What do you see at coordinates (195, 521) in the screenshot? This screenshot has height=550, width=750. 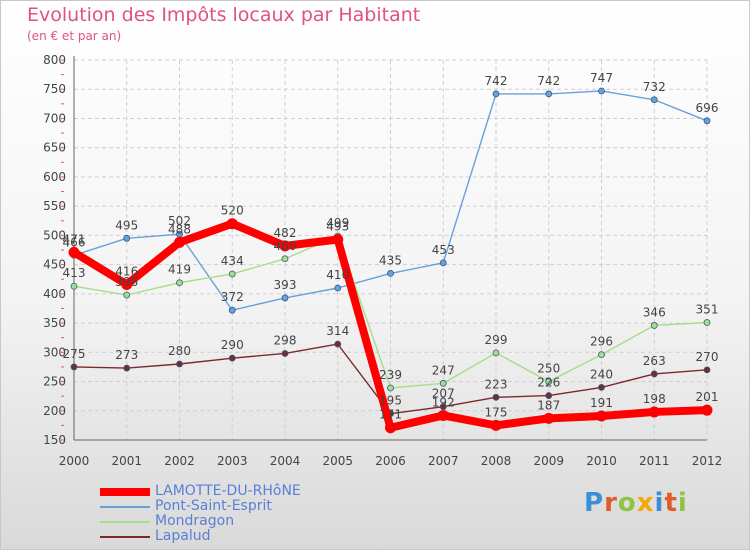 I see `legend-label: Mondragon` at bounding box center [195, 521].